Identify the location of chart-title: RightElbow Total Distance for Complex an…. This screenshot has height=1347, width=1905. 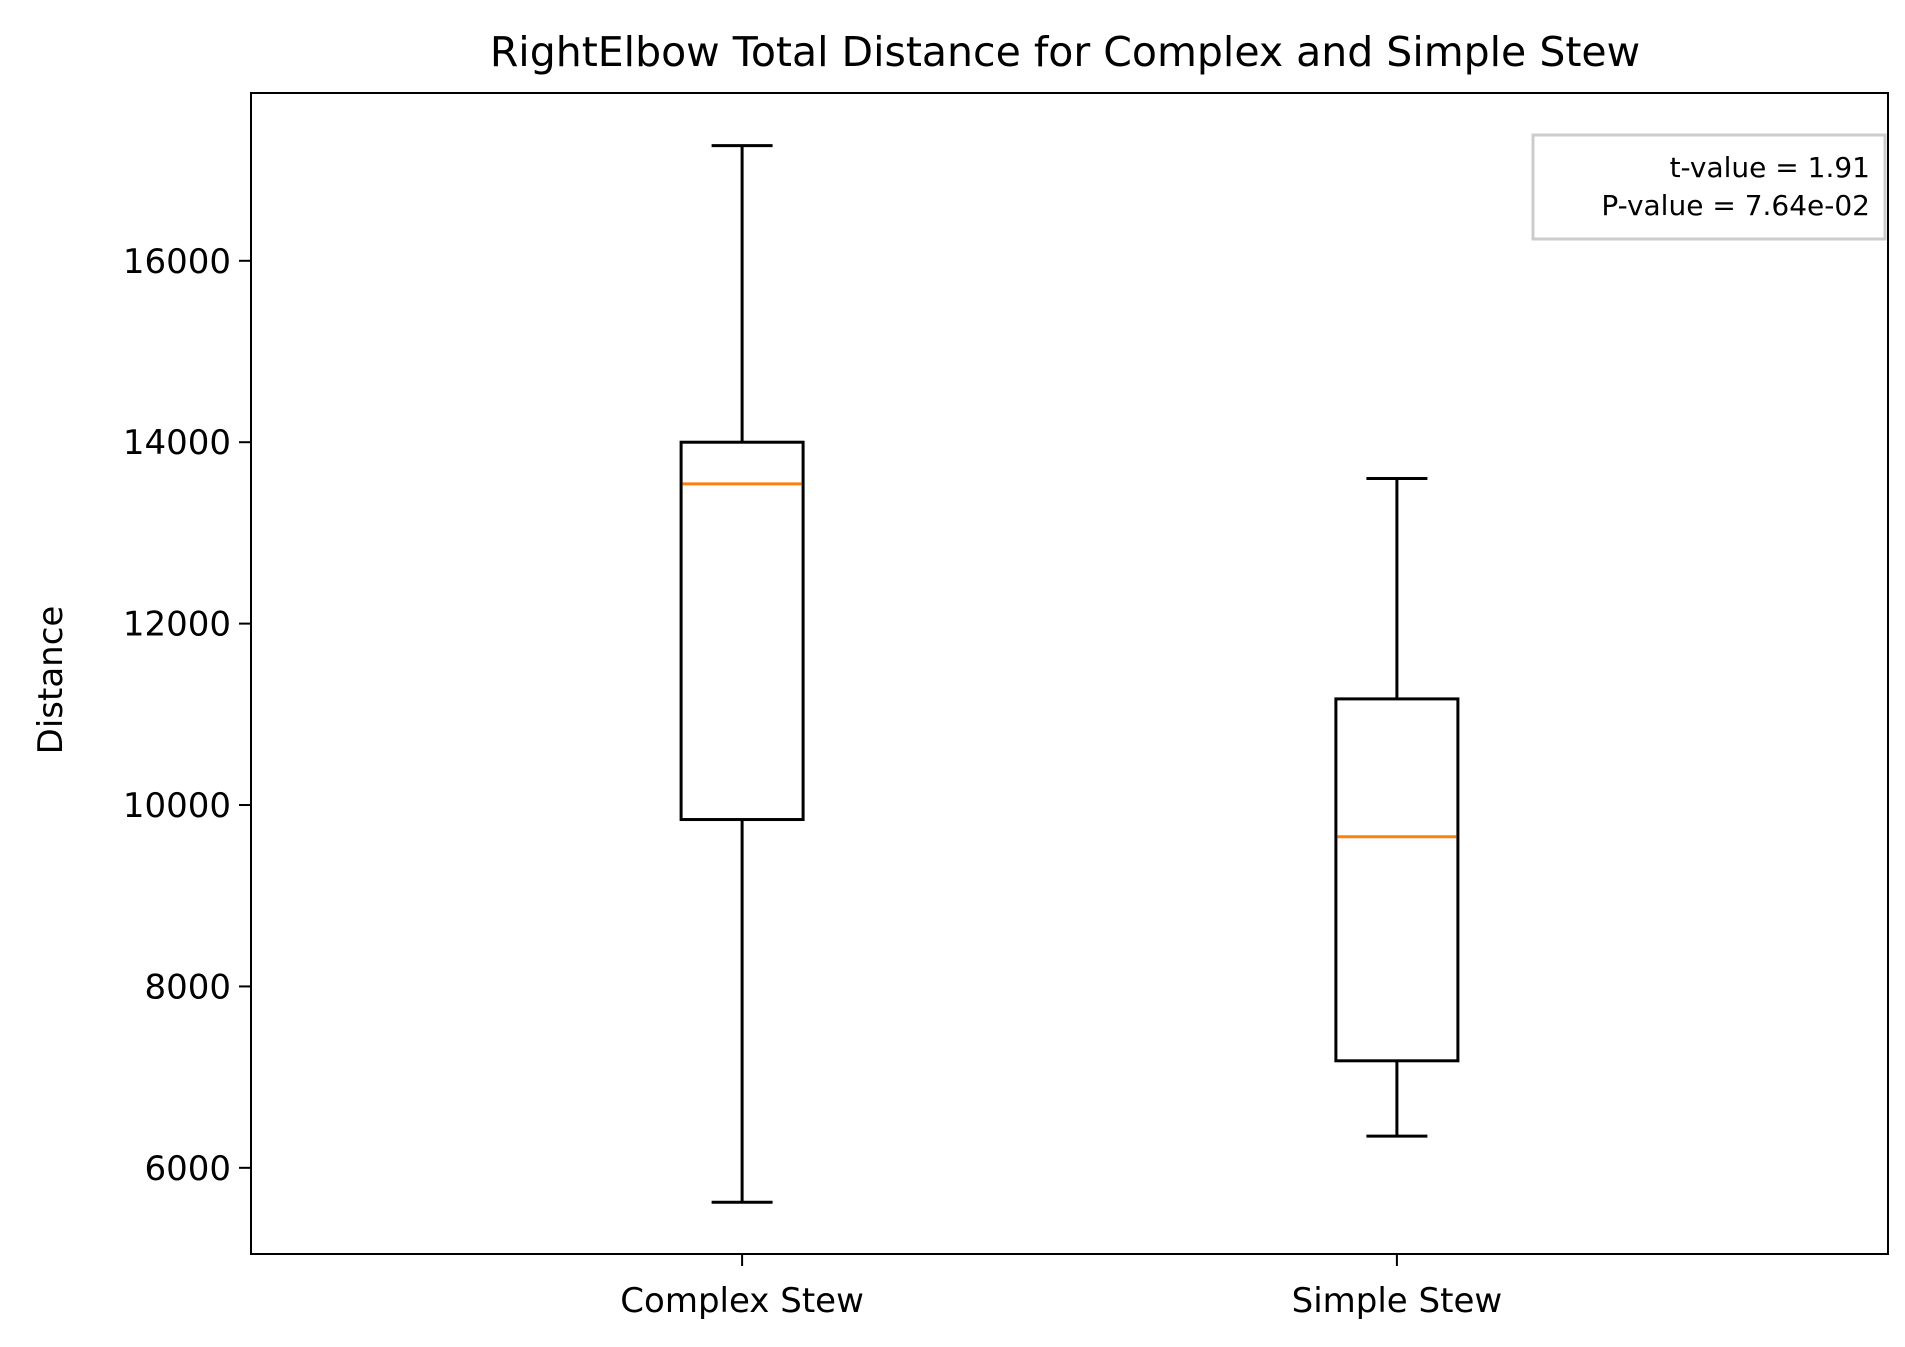
(1065, 52).